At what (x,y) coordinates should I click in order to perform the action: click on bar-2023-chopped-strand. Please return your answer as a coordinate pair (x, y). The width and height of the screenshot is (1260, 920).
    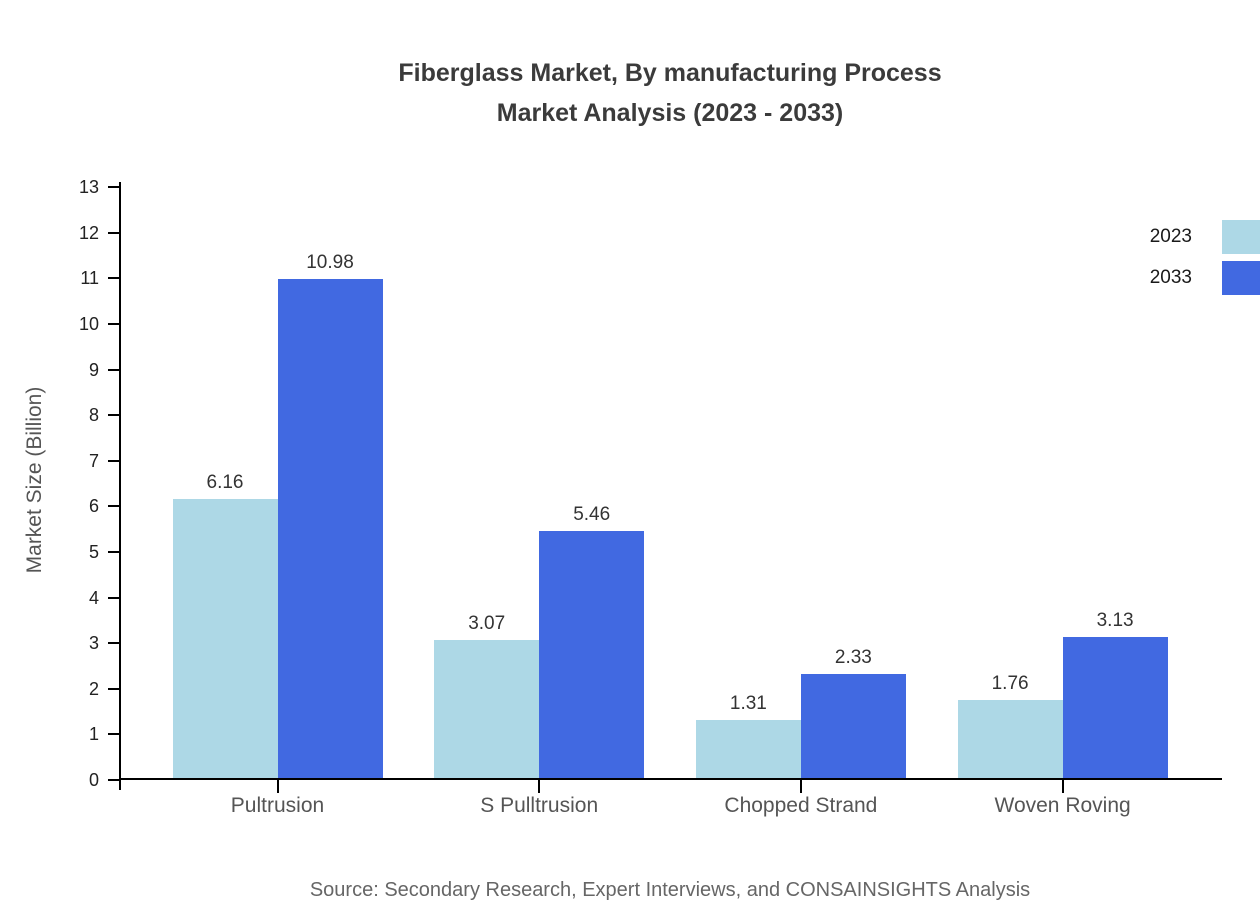
    Looking at the image, I should click on (748, 750).